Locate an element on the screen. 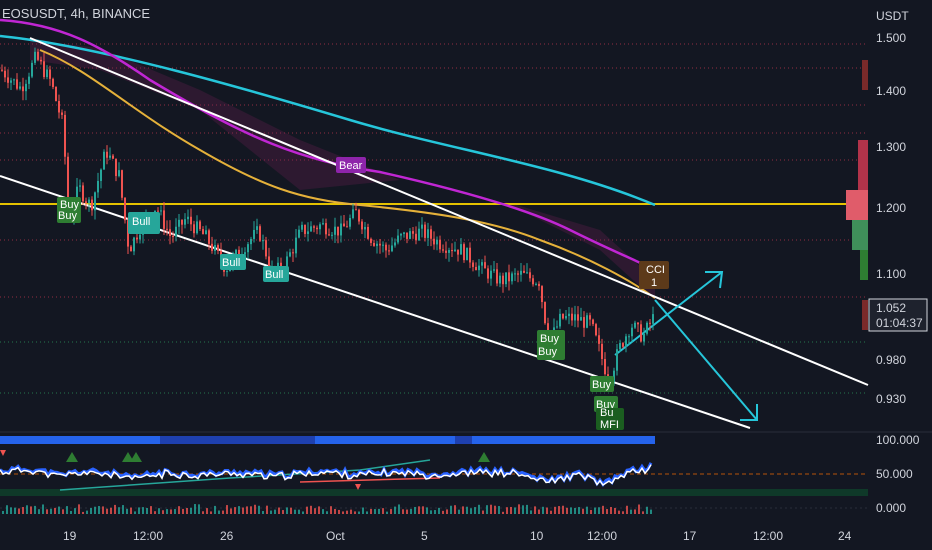 This screenshot has width=932, height=550. svg-text: Buy is located at coordinates (549, 339).